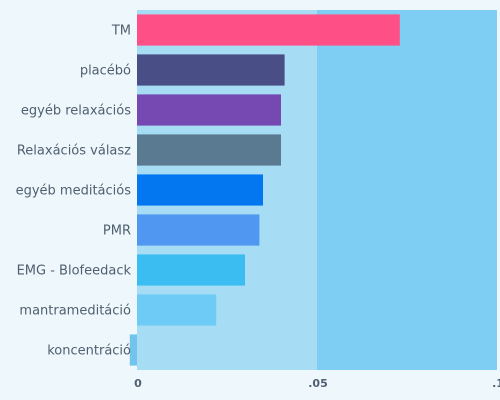 This screenshot has height=400, width=500. What do you see at coordinates (117, 231) in the screenshot?
I see `category-label: PMR` at bounding box center [117, 231].